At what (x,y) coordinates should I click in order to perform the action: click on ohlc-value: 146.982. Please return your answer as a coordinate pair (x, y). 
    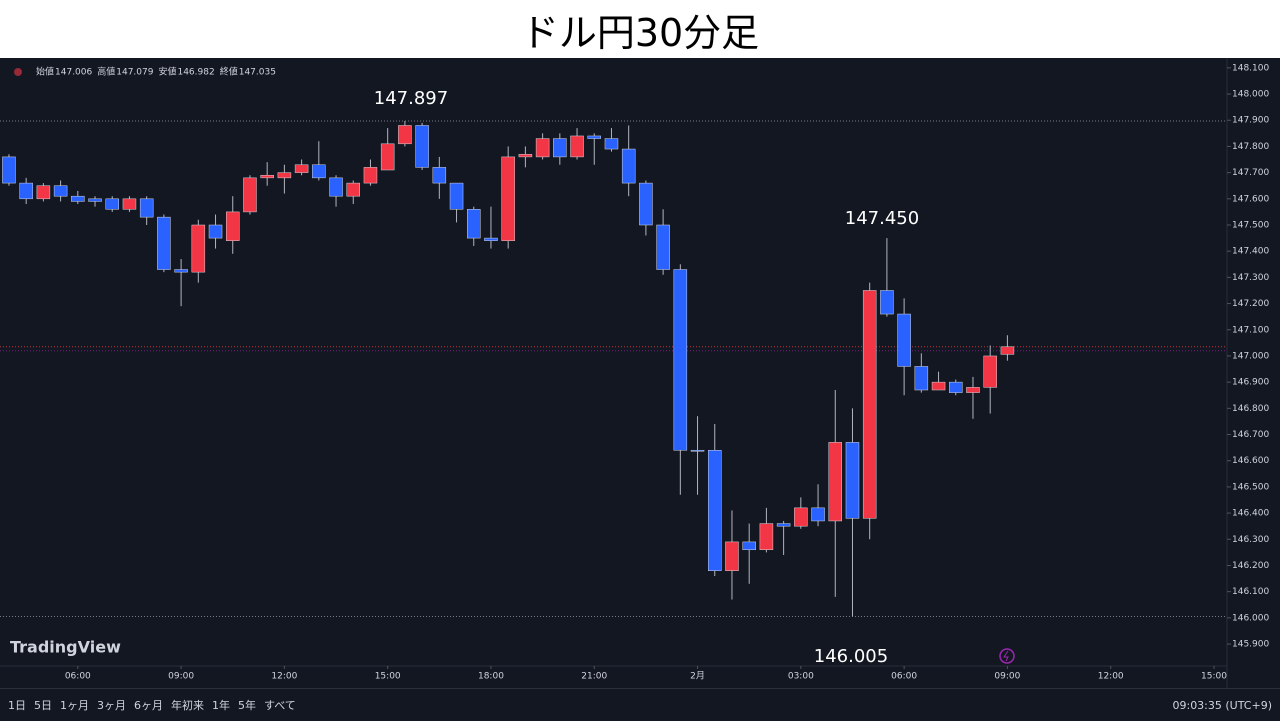
    Looking at the image, I should click on (195, 73).